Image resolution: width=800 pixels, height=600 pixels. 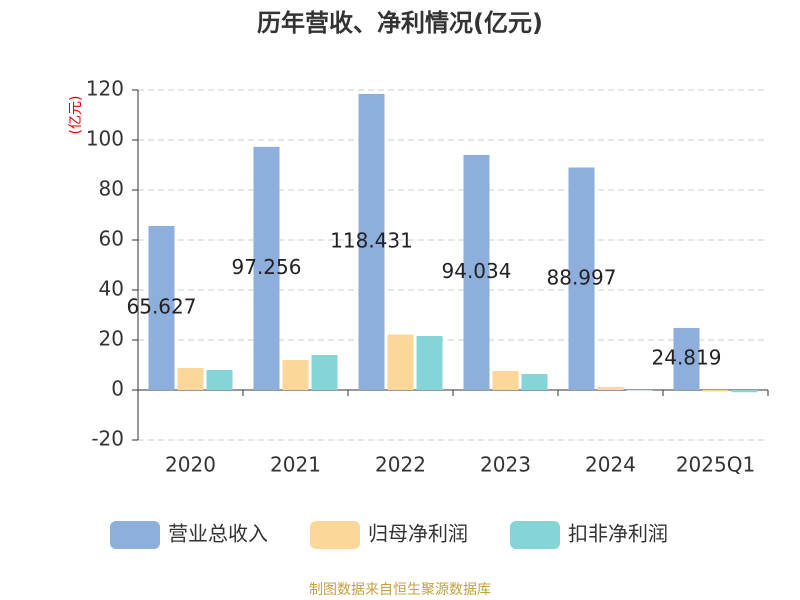 I want to click on legend-label: 扣非净利润, so click(x=618, y=534).